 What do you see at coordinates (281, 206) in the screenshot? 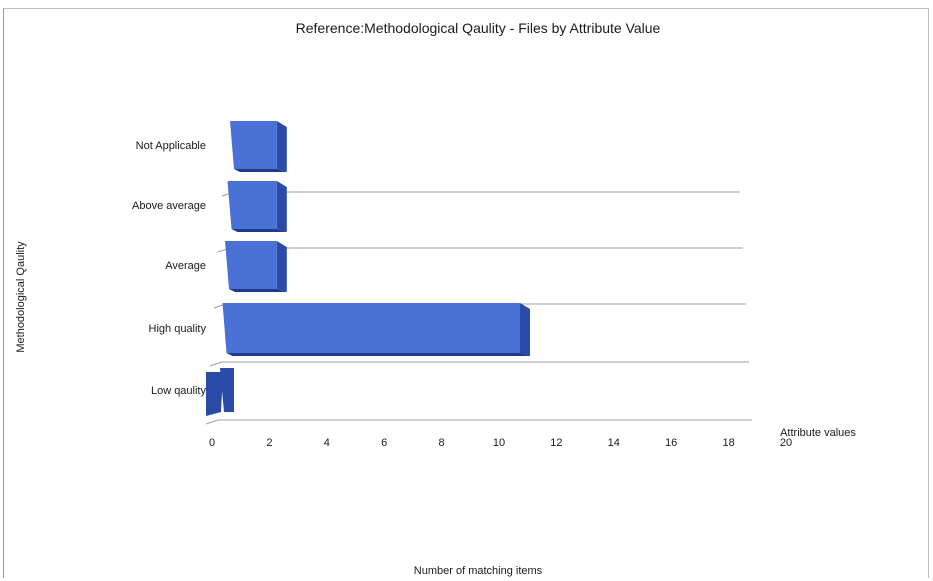
I see `bar-side-above-average` at bounding box center [281, 206].